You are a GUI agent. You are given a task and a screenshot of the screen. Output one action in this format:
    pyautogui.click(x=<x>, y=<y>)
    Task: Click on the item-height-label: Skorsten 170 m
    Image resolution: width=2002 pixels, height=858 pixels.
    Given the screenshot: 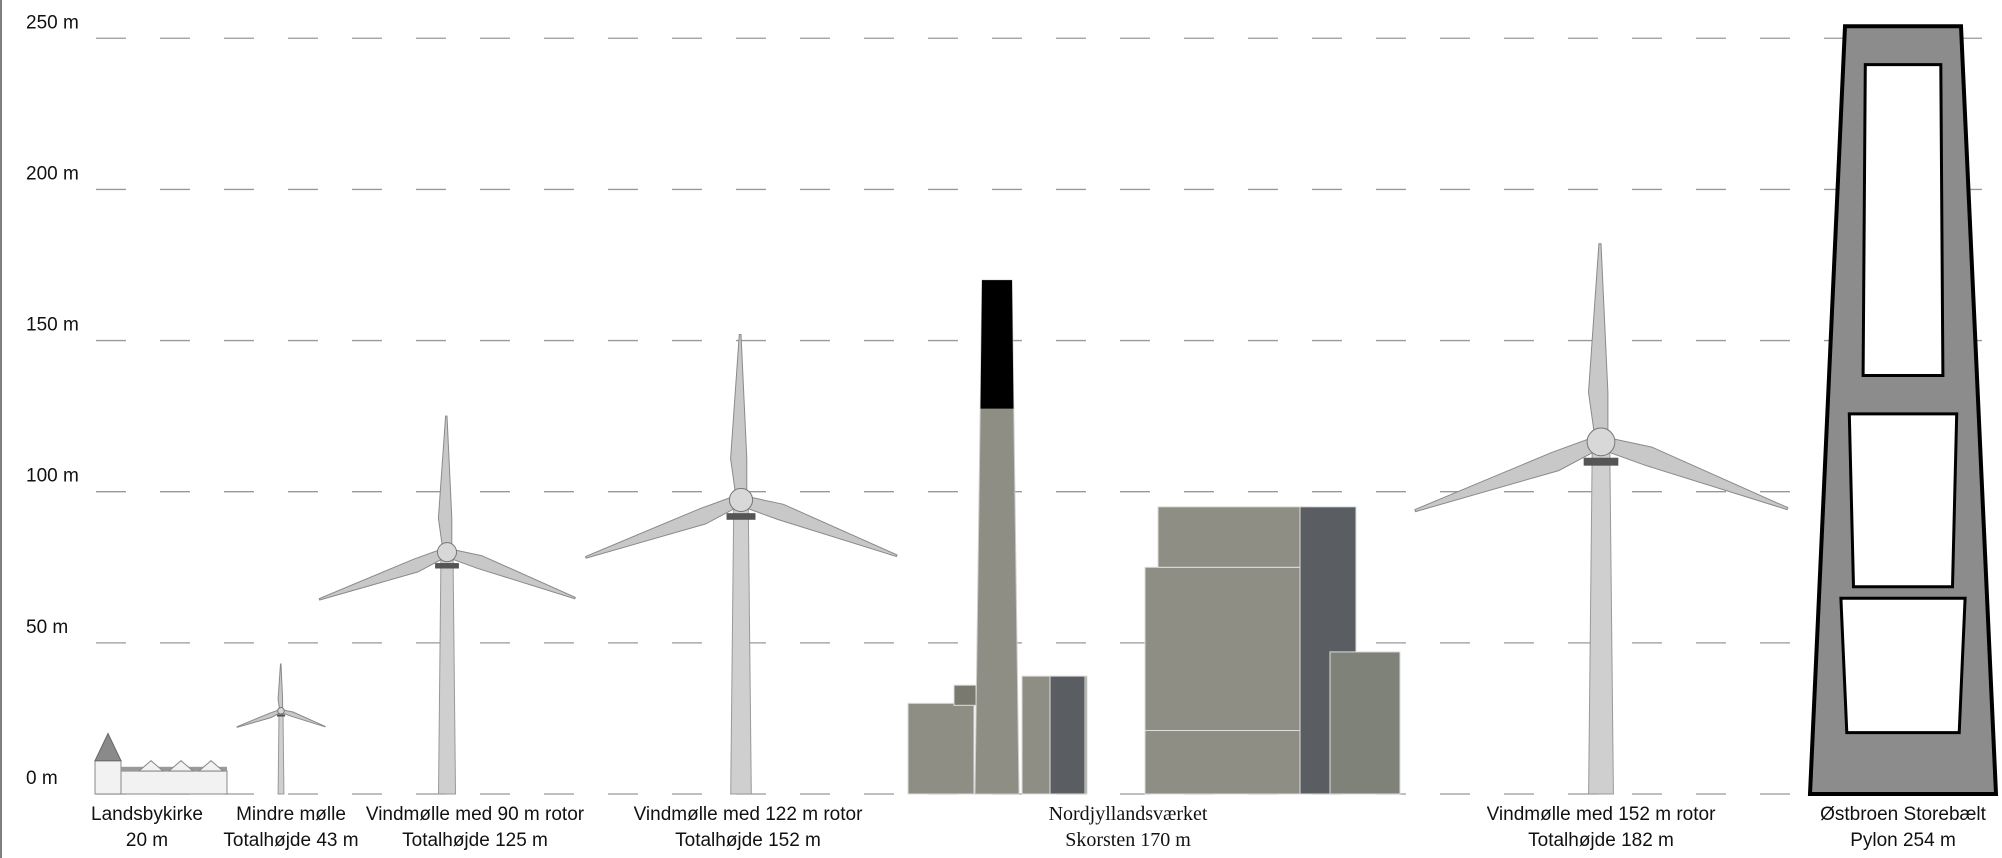 What is the action you would take?
    pyautogui.click(x=1128, y=840)
    